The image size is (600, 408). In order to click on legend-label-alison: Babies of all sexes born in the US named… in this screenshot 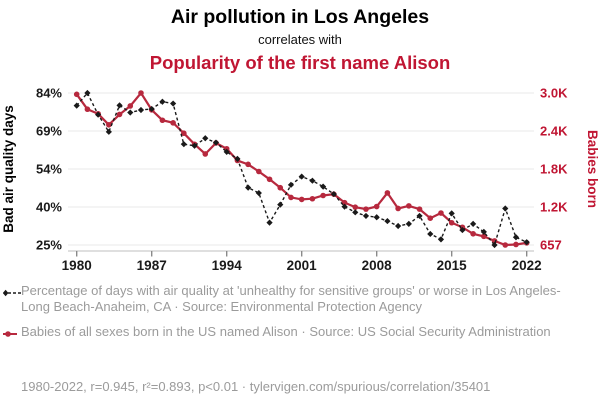, I will do `click(286, 331)`.